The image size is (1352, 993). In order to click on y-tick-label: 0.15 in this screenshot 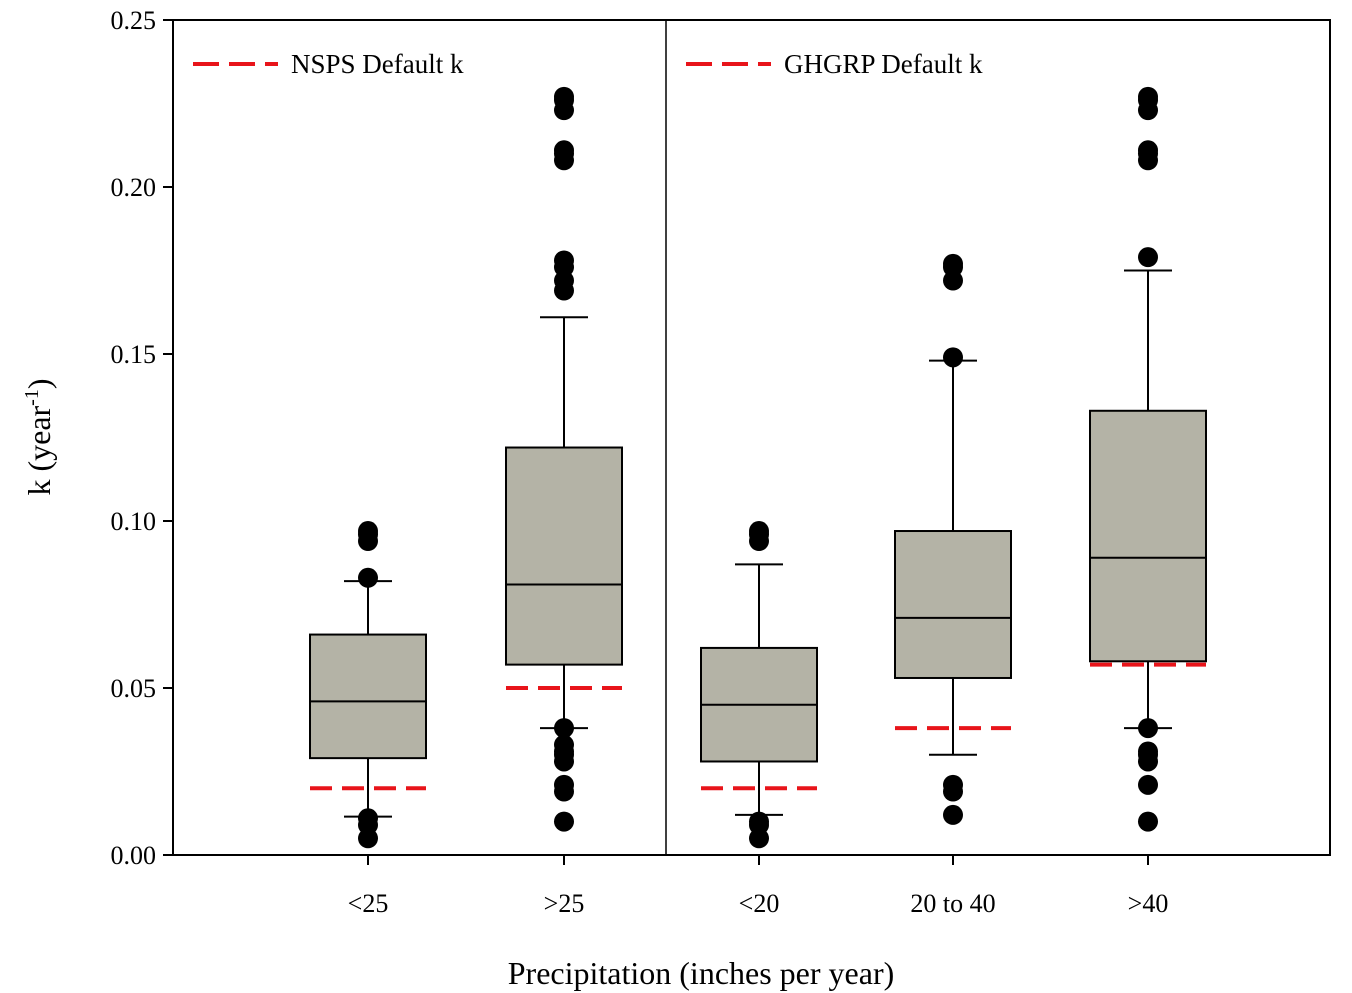, I will do `click(134, 354)`.